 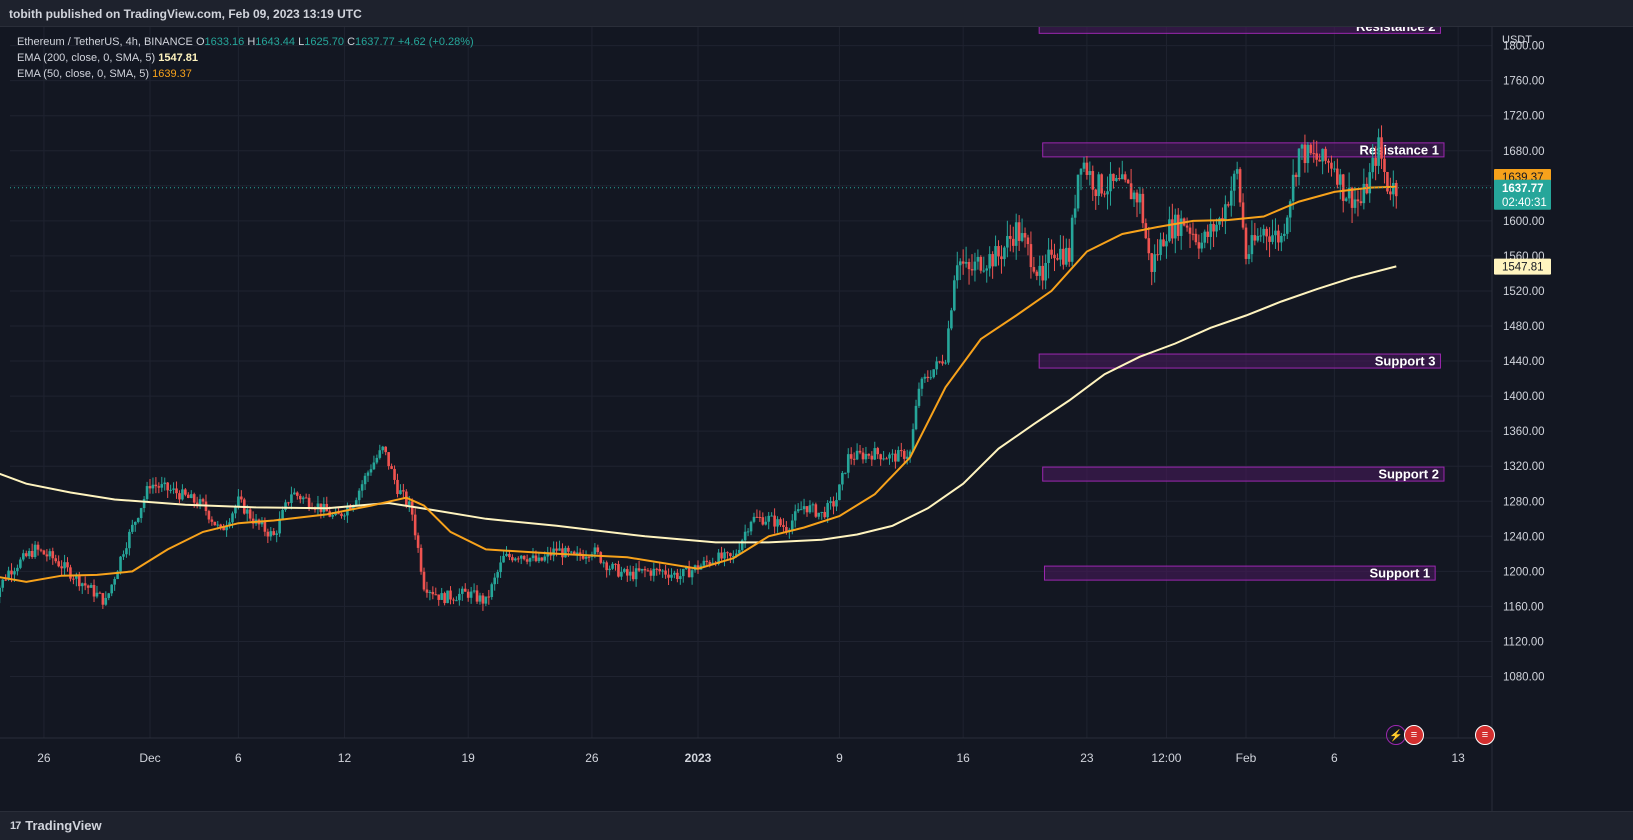 What do you see at coordinates (105, 42) in the screenshot?
I see `symbol-label: Ethereum / TetherUS, 4h, BINANCE` at bounding box center [105, 42].